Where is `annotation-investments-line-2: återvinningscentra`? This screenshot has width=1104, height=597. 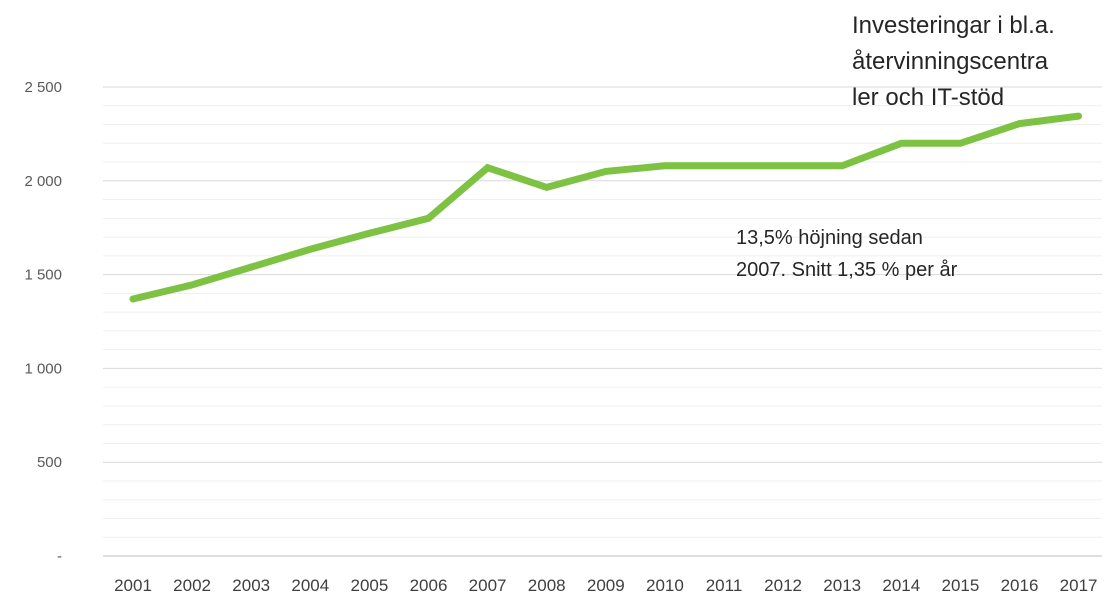 annotation-investments-line-2: återvinningscentra is located at coordinates (950, 61).